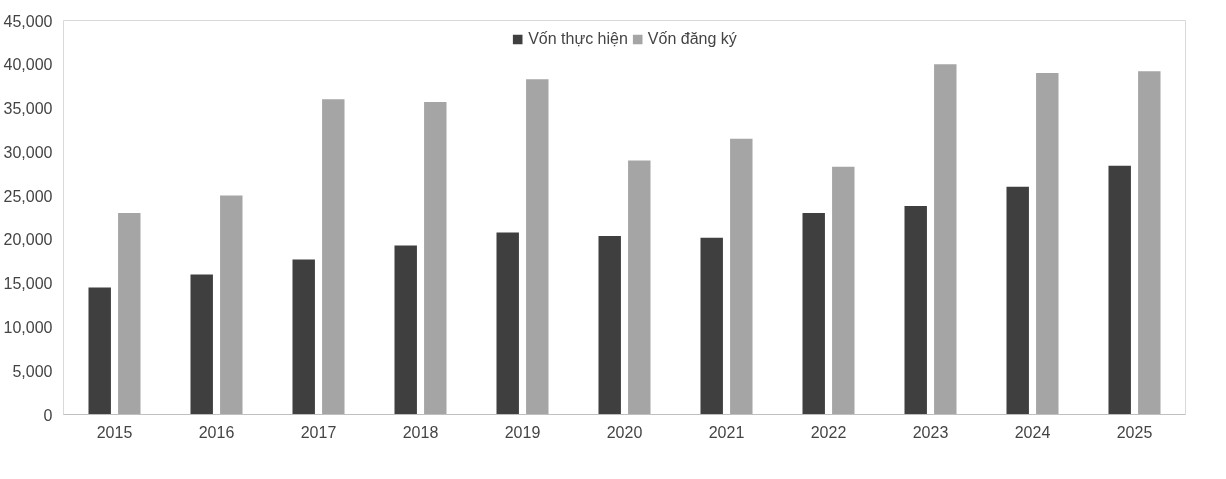 This screenshot has height=479, width=1226. Describe the element at coordinates (726, 432) in the screenshot. I see `x-tick-label: 2021` at that location.